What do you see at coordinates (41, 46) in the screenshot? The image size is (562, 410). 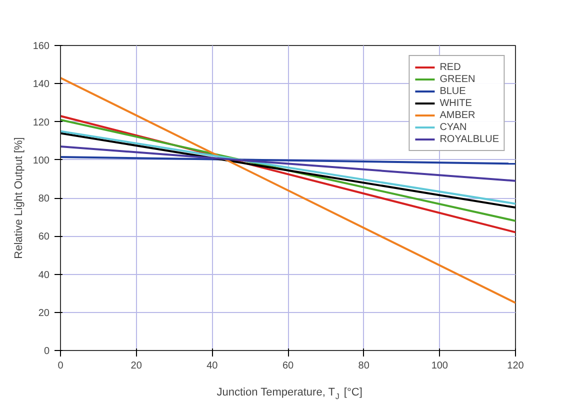 I see `y-tick-label: 160` at bounding box center [41, 46].